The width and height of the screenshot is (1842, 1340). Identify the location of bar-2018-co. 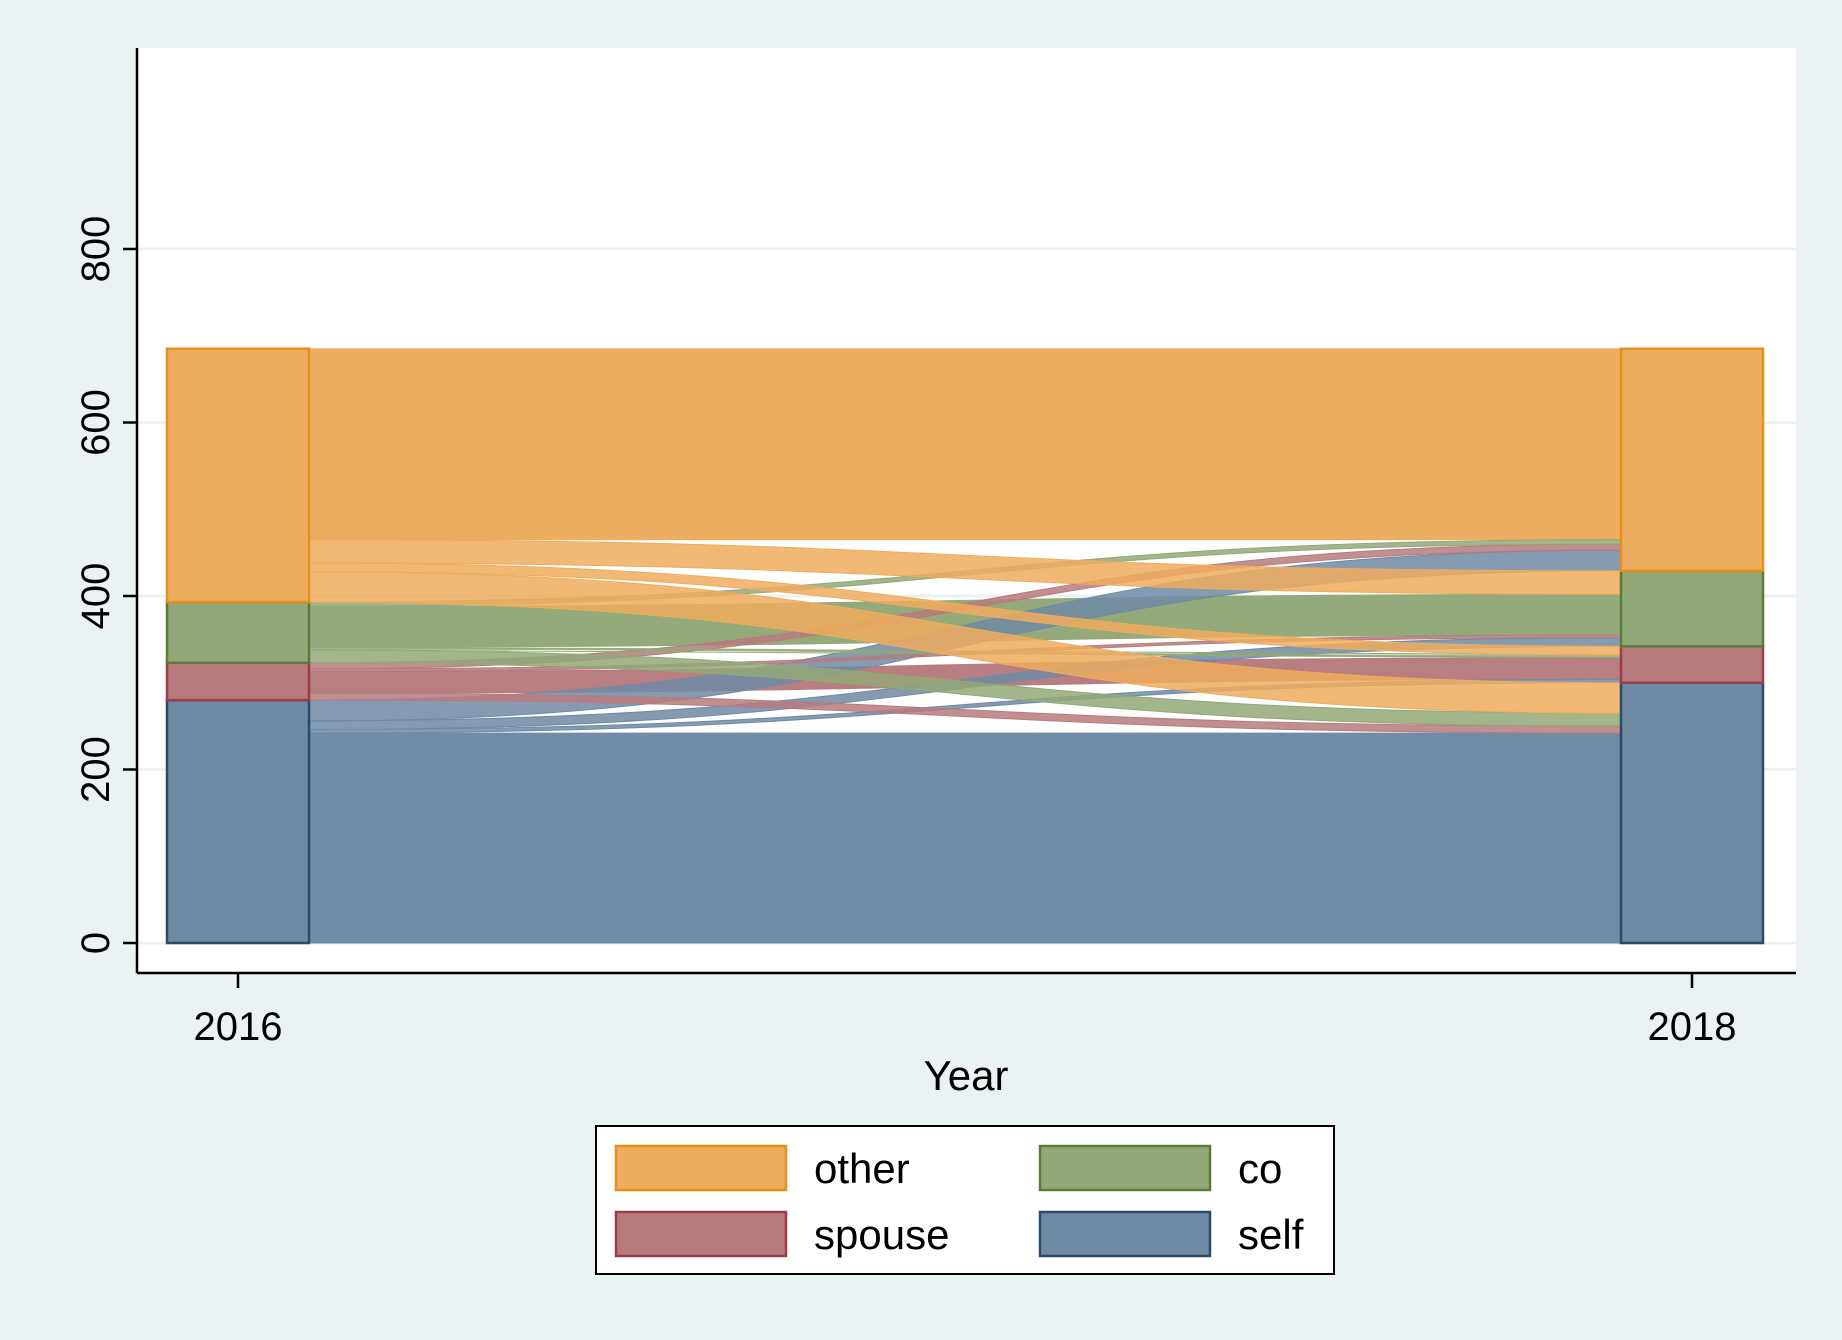
(1692, 608).